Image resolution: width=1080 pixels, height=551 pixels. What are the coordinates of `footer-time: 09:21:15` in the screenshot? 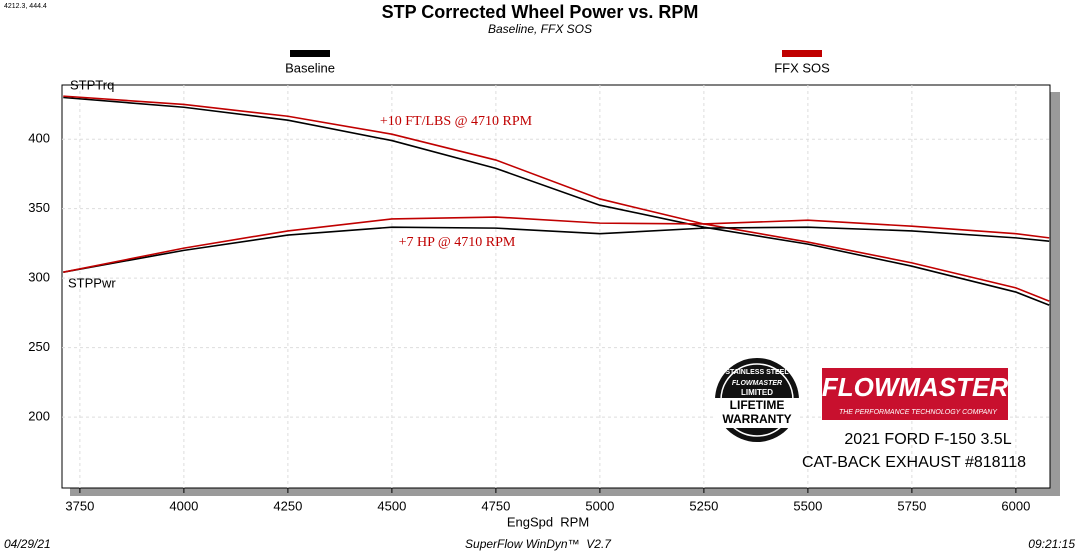 It's located at (1051, 544).